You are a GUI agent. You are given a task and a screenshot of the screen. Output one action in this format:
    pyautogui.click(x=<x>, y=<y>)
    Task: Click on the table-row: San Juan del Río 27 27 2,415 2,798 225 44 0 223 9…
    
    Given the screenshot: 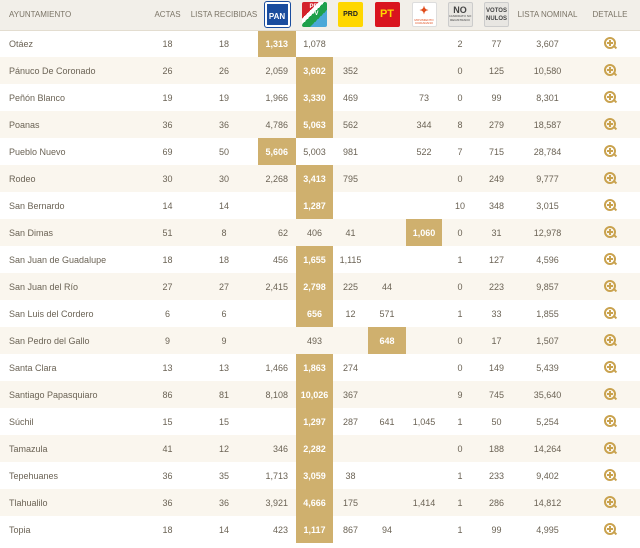 What is the action you would take?
    pyautogui.click(x=320, y=286)
    